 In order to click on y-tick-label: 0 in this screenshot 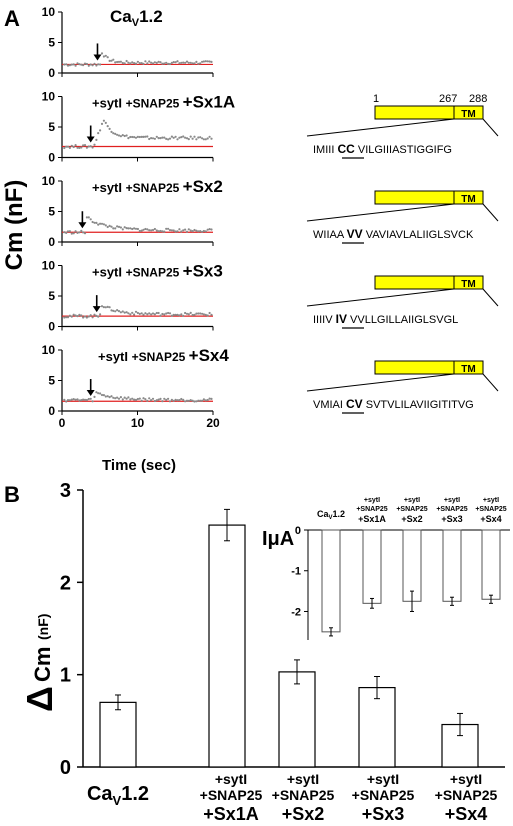, I will do `click(51, 411)`.